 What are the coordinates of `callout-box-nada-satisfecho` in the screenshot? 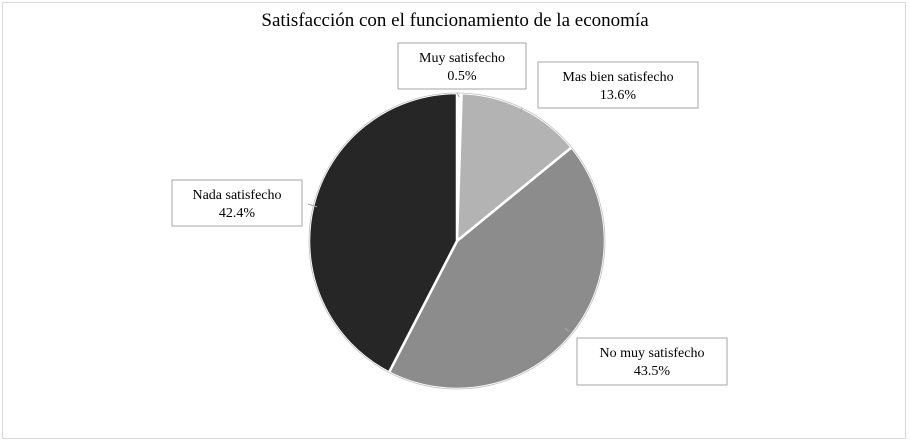 It's located at (237, 203).